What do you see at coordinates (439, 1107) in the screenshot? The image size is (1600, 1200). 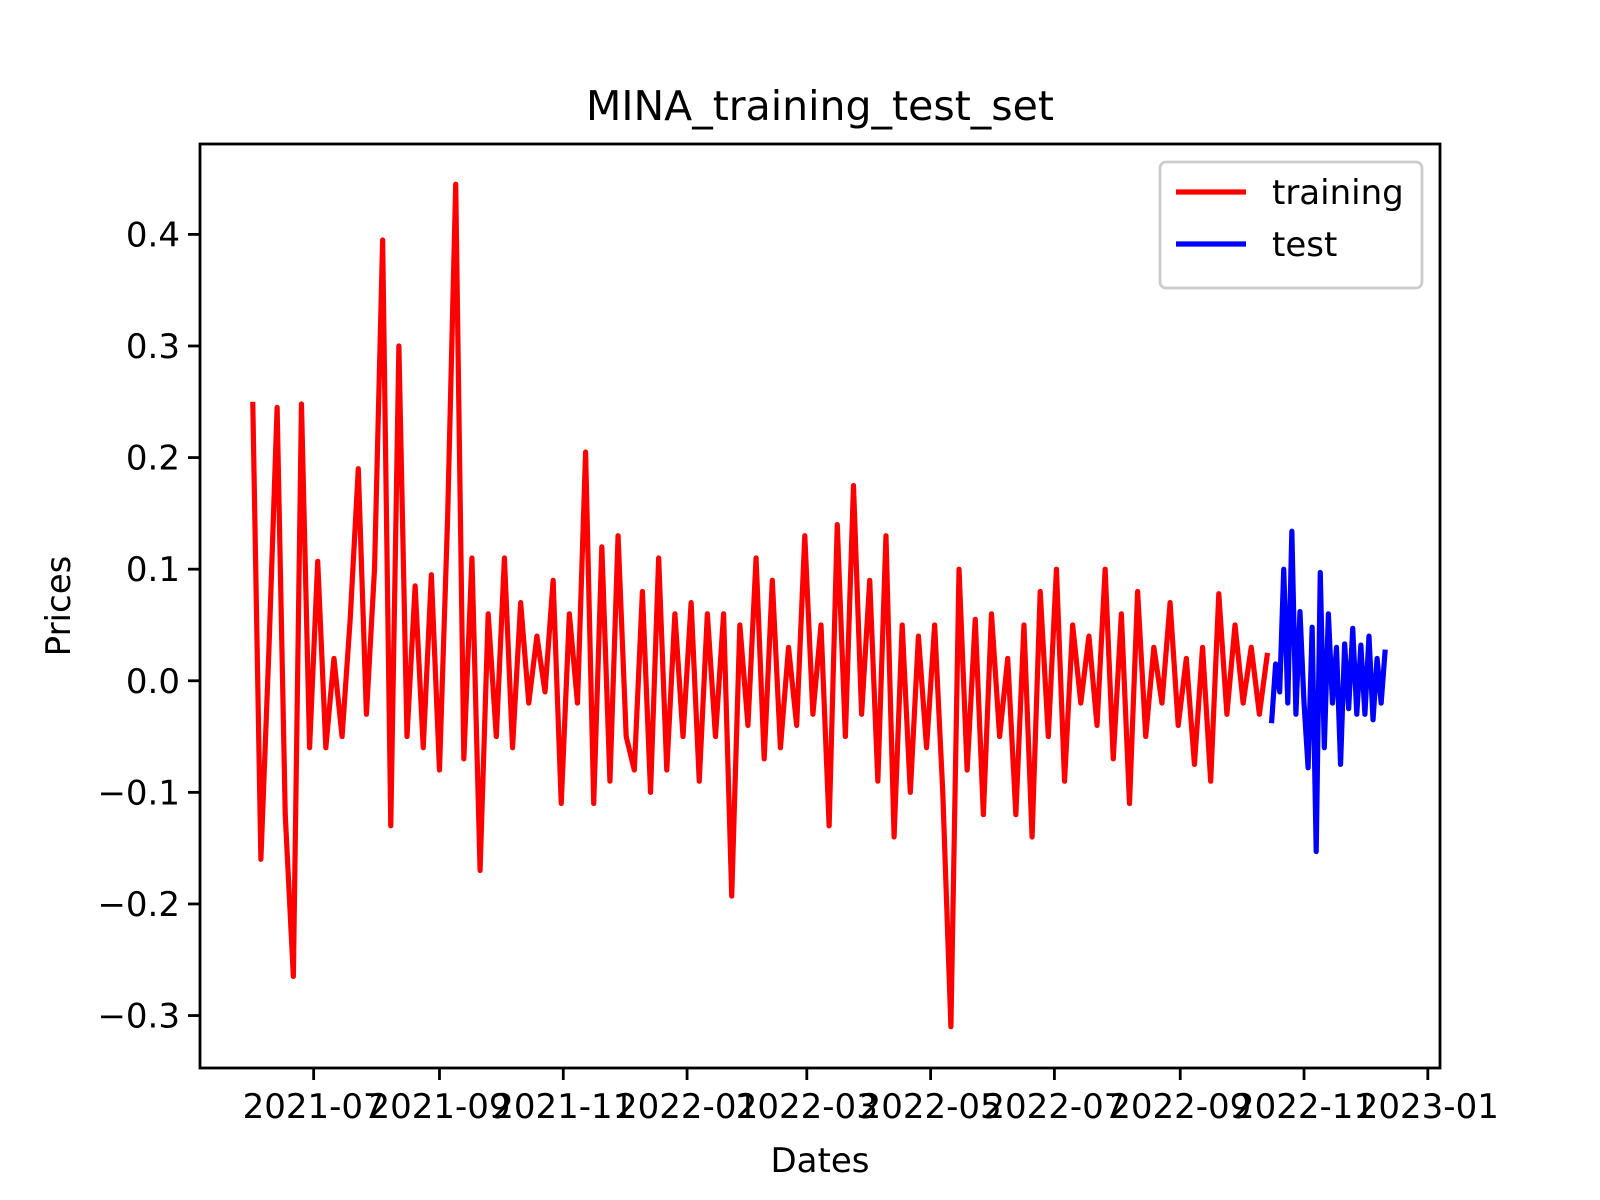 I see `x-tick-label: 2021-09` at bounding box center [439, 1107].